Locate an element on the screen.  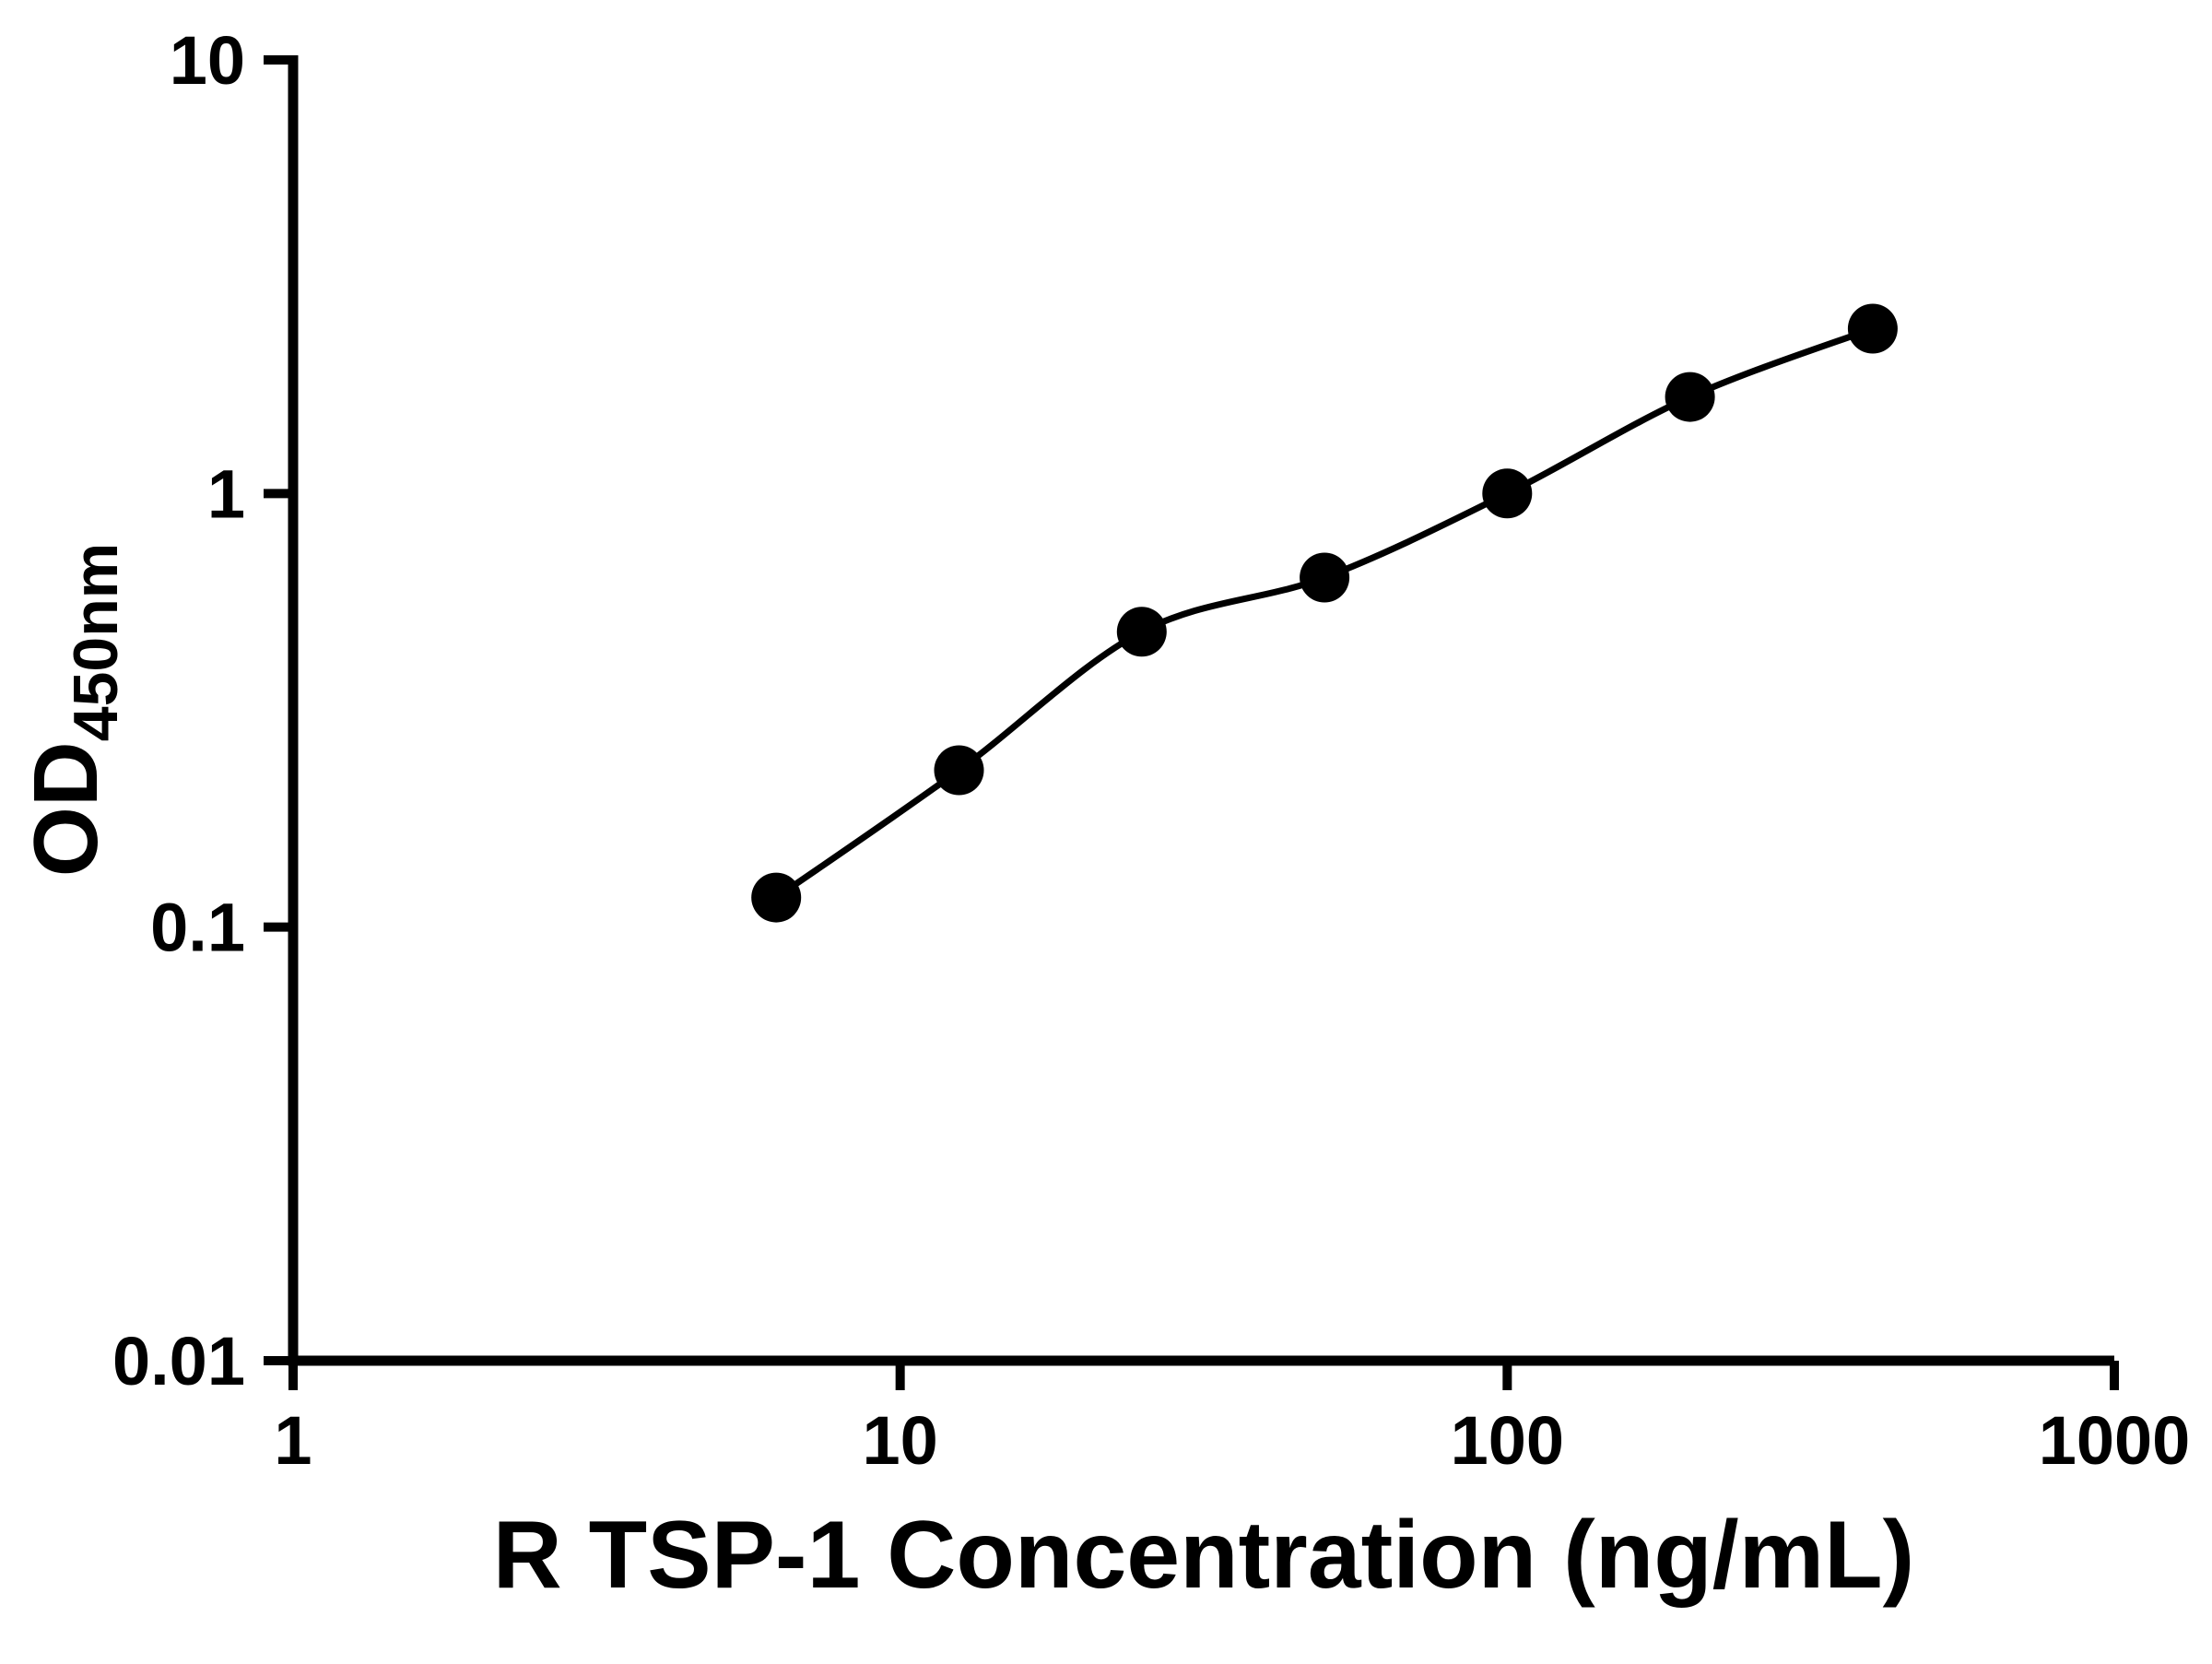
x-tick-label: 100 is located at coordinates (1507, 1440).